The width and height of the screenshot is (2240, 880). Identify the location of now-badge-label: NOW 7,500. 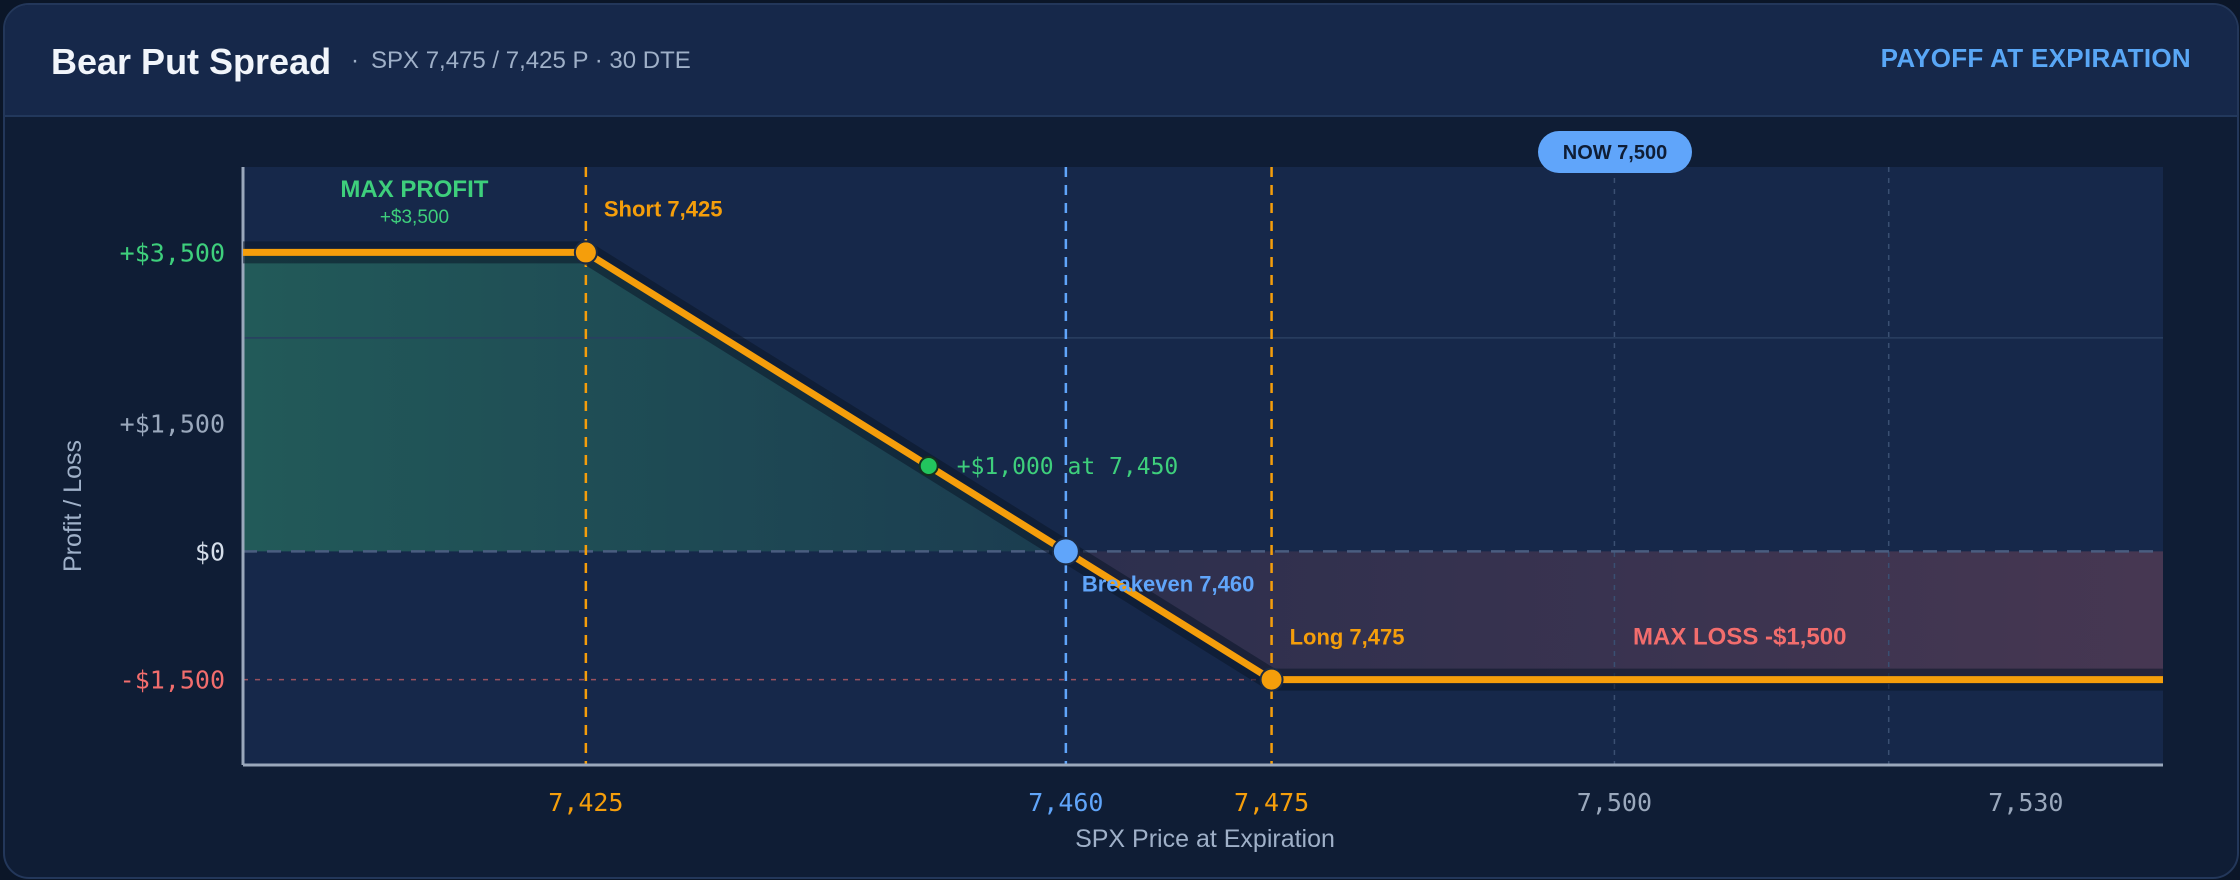
(1615, 153).